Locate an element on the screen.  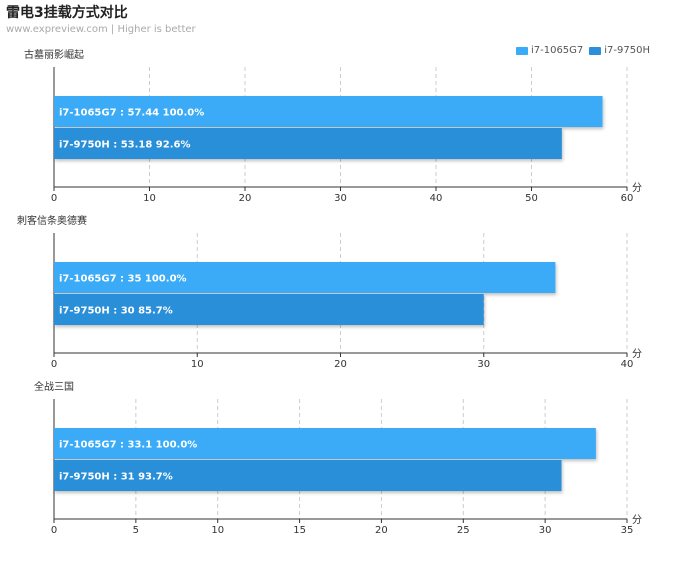
x-tick-label: 25 is located at coordinates (463, 530).